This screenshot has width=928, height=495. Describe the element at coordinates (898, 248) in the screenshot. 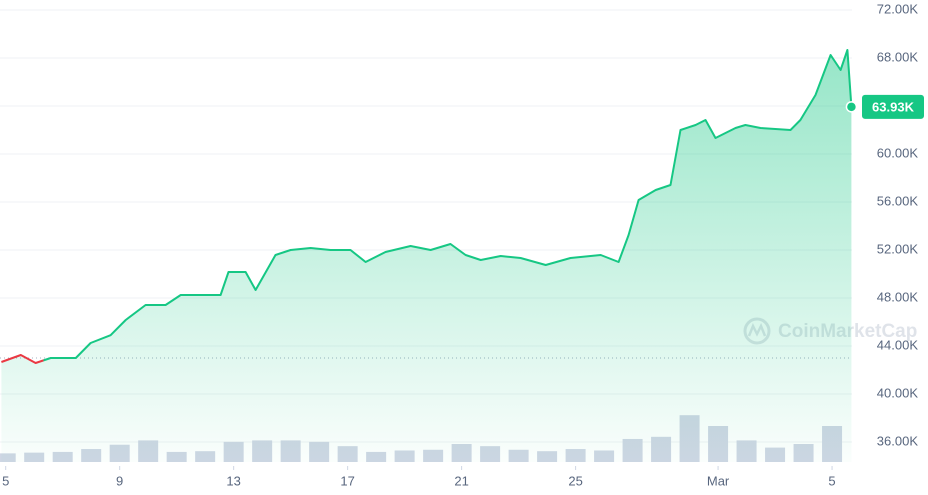

I see `y-tick-label: 52.00K` at that location.